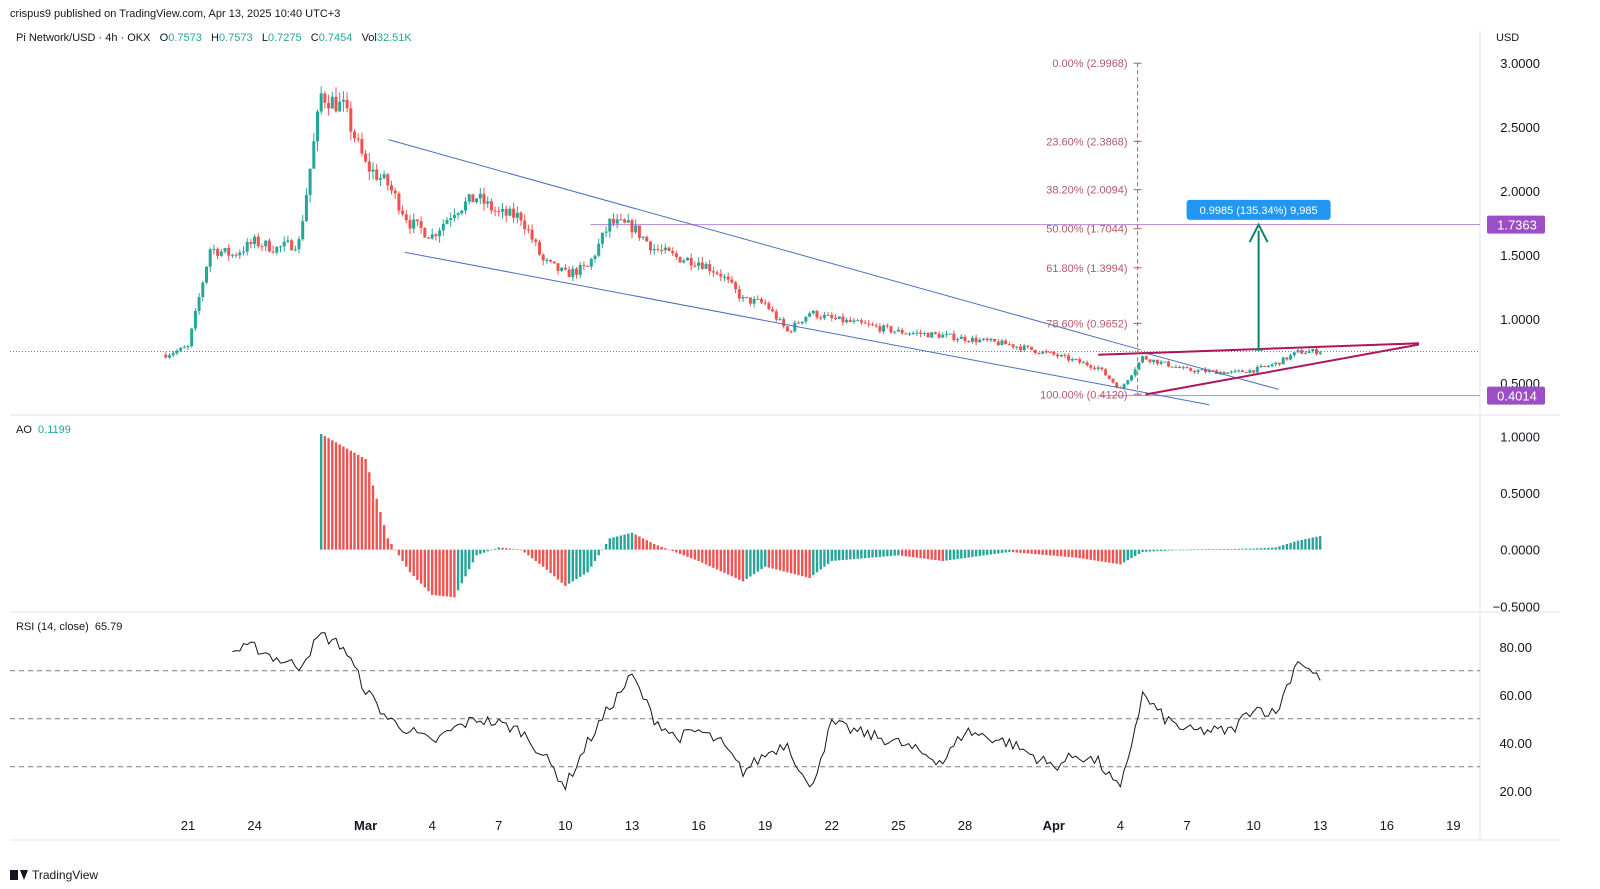  What do you see at coordinates (1517, 225) in the screenshot?
I see `price-tag-label: 1.7363` at bounding box center [1517, 225].